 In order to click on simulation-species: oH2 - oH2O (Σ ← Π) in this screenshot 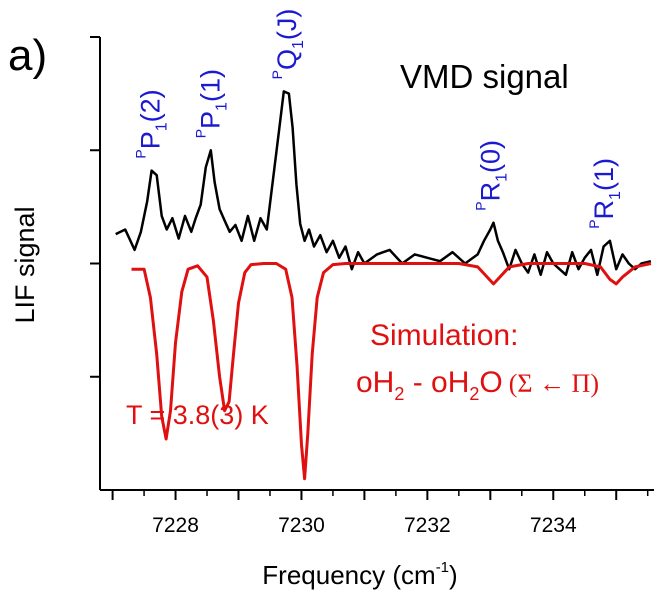, I will do `click(477, 385)`.